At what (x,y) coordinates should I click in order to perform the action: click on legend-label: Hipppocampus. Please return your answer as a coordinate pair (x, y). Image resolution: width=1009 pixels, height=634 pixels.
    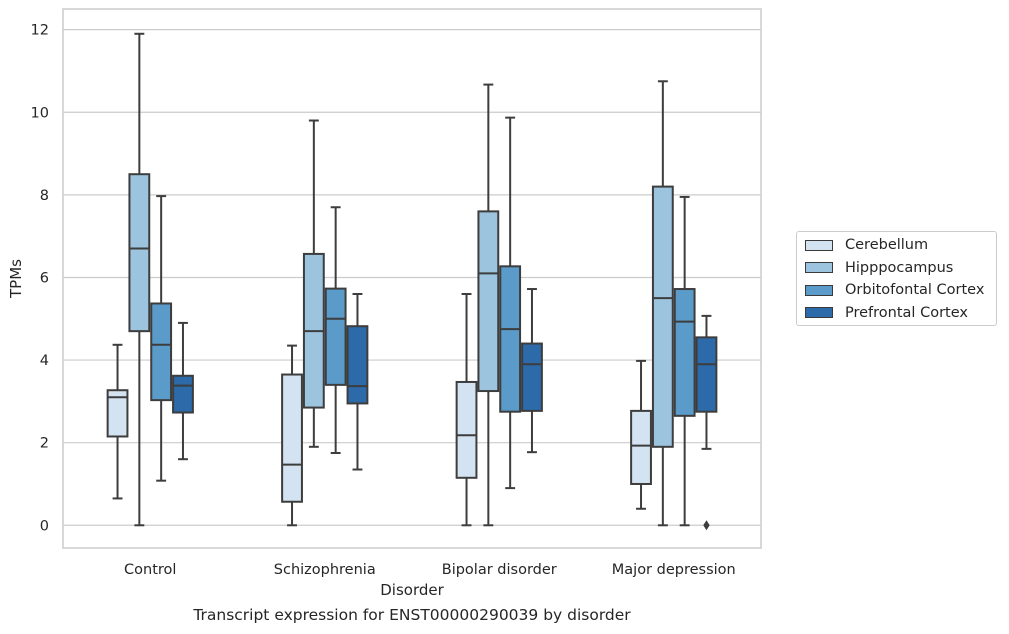
    Looking at the image, I should click on (899, 267).